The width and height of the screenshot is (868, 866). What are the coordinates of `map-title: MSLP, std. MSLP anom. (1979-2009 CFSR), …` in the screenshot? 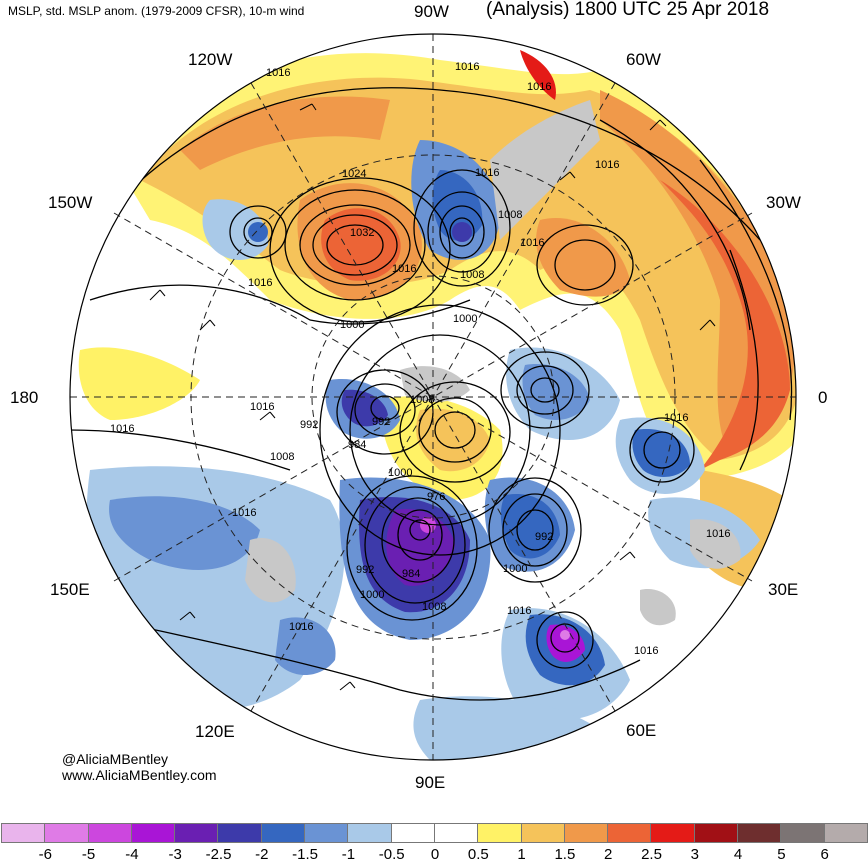 It's located at (156, 11).